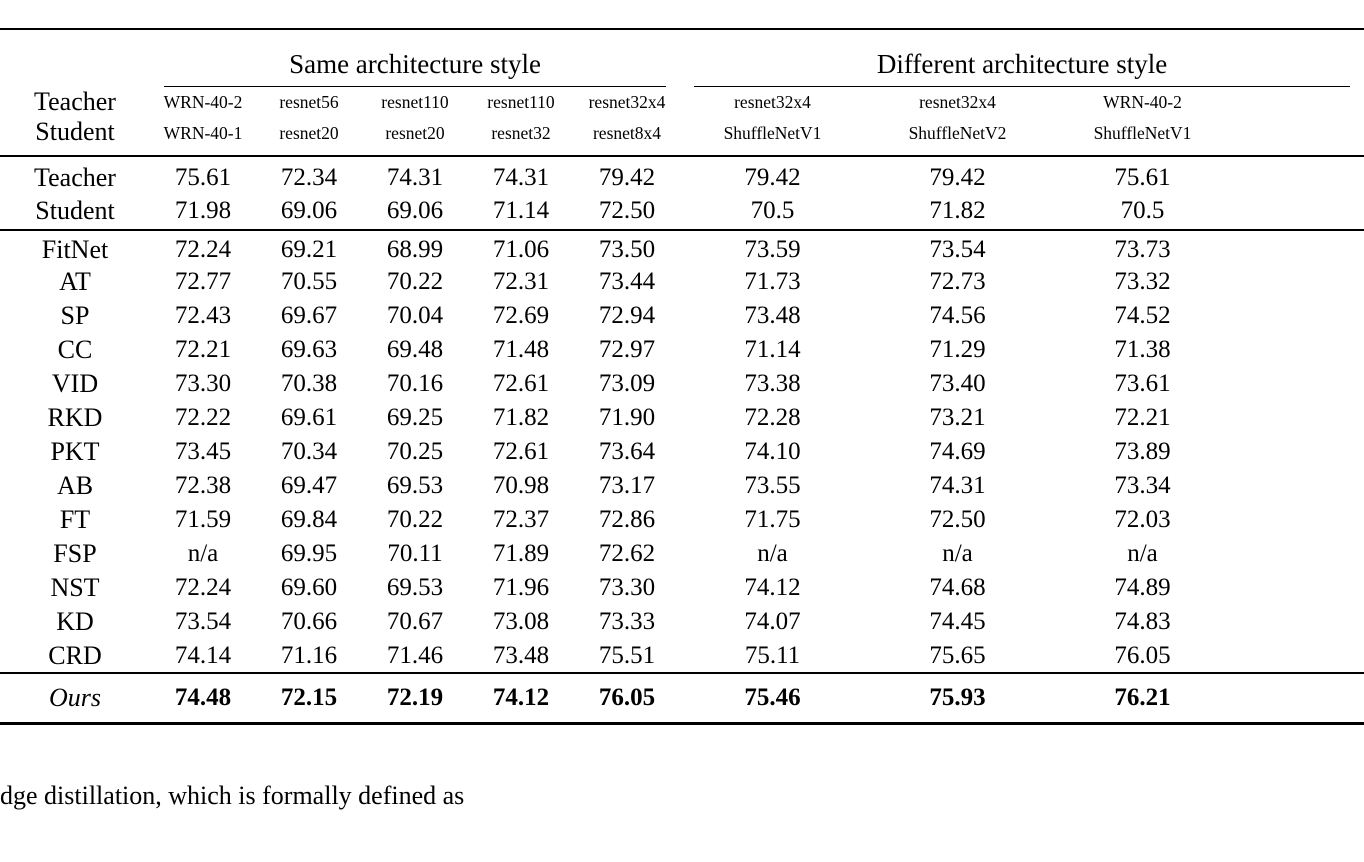 The height and width of the screenshot is (862, 1364). I want to click on baseline-label: Teacher, so click(75, 177).